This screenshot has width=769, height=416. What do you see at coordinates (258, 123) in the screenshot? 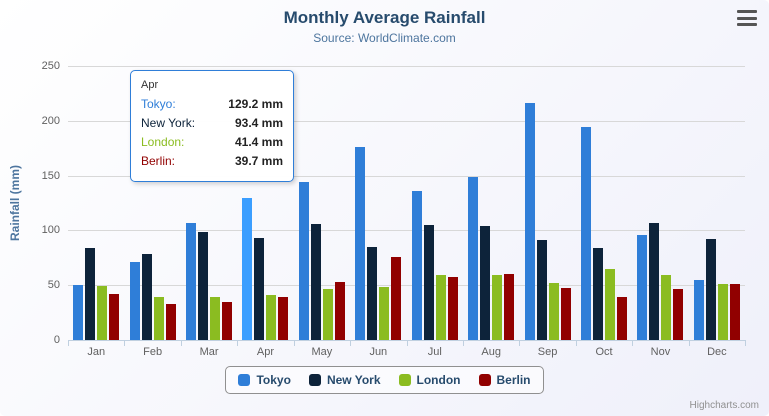
I see `tooltip-series-value: 93.4 mm` at bounding box center [258, 123].